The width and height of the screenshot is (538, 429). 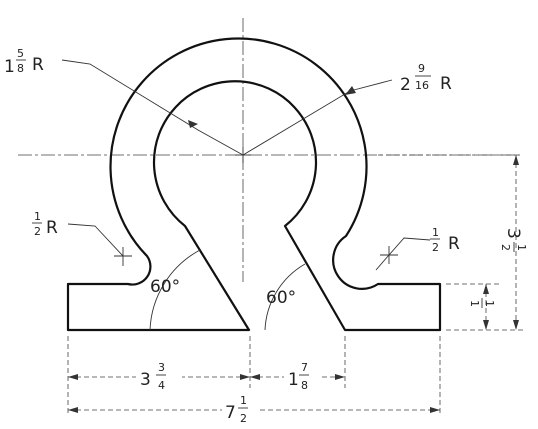 I want to click on svg-text: 9, so click(x=421, y=68).